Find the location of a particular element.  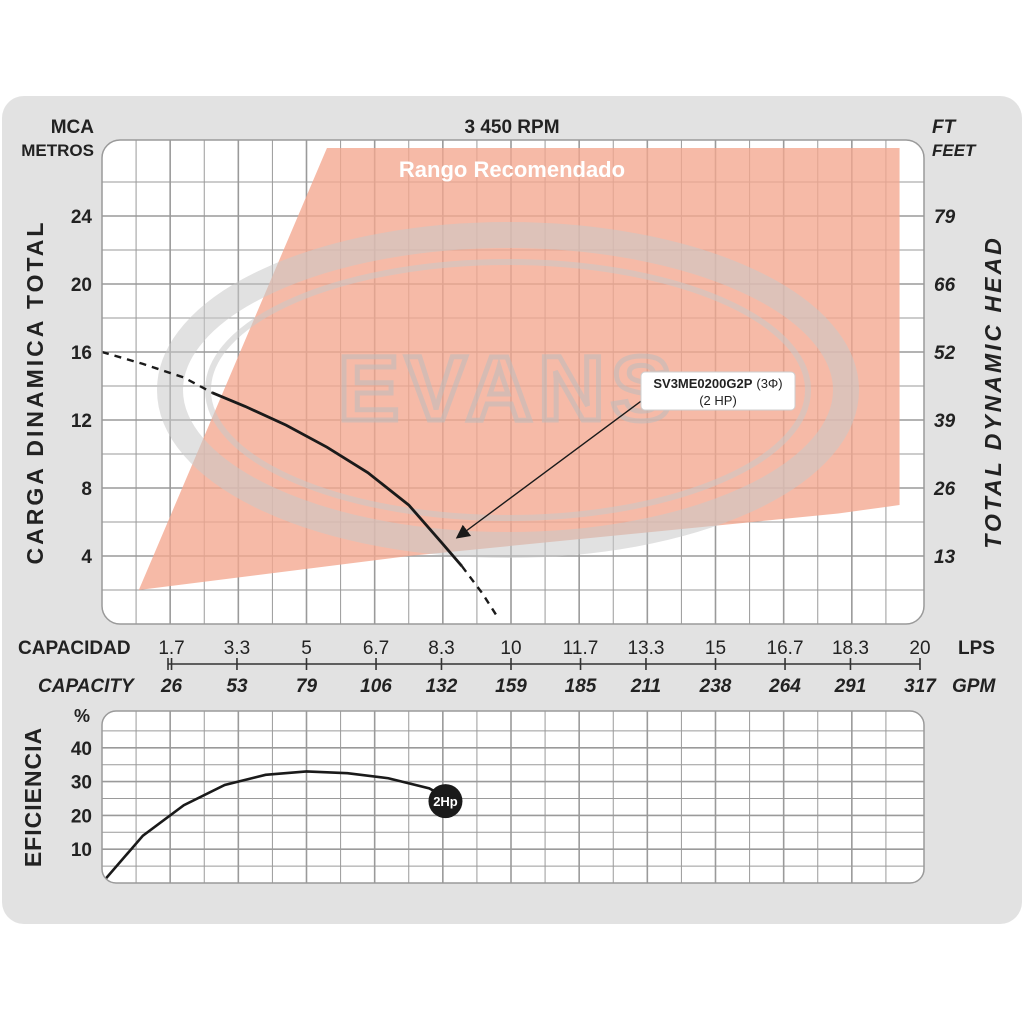

lps-tick-label: 10 is located at coordinates (510, 648).